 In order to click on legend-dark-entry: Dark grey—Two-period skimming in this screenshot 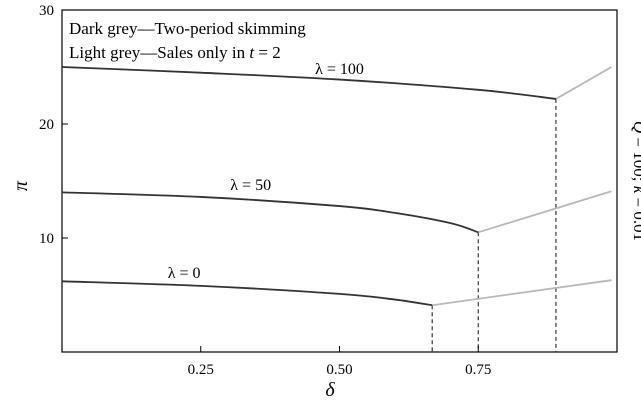, I will do `click(187, 28)`.